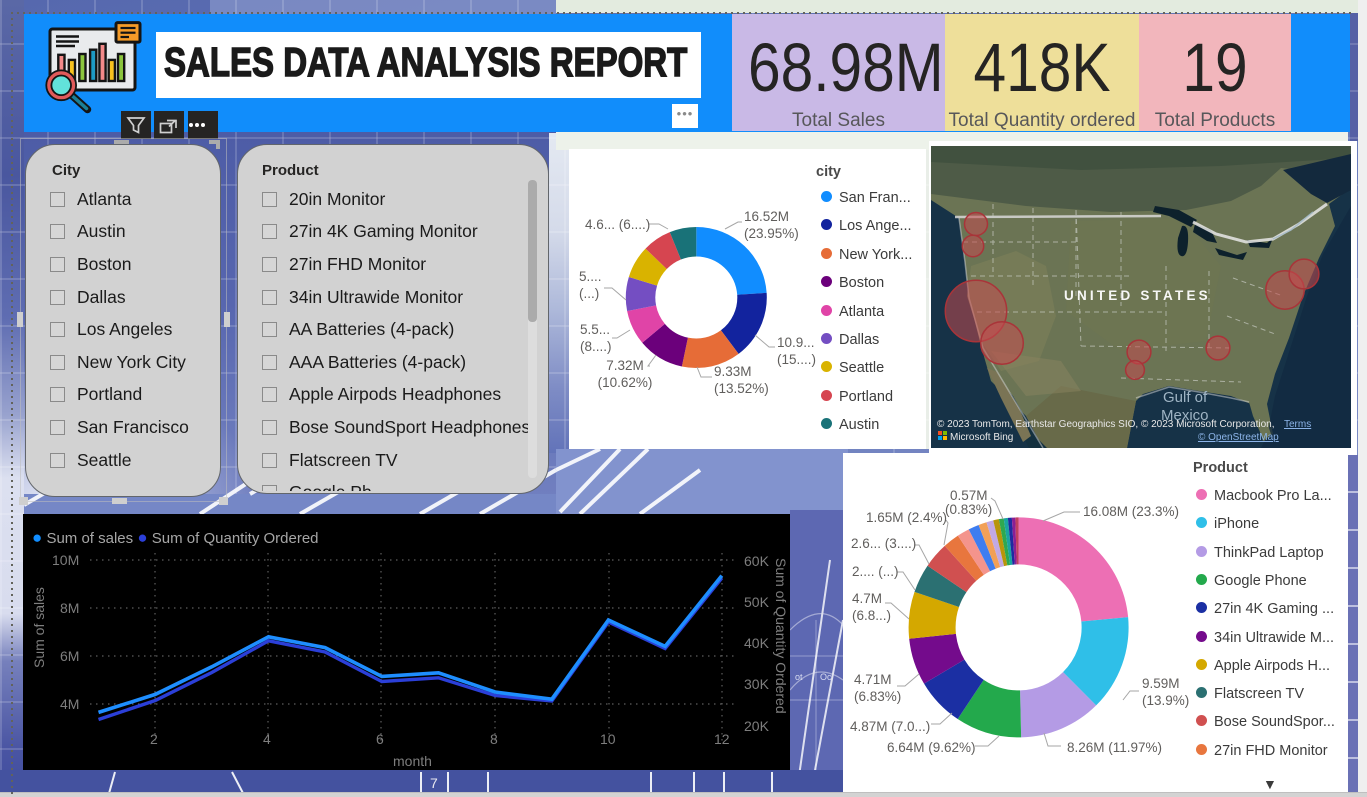  I want to click on svg-text: Terms, so click(1297, 424).